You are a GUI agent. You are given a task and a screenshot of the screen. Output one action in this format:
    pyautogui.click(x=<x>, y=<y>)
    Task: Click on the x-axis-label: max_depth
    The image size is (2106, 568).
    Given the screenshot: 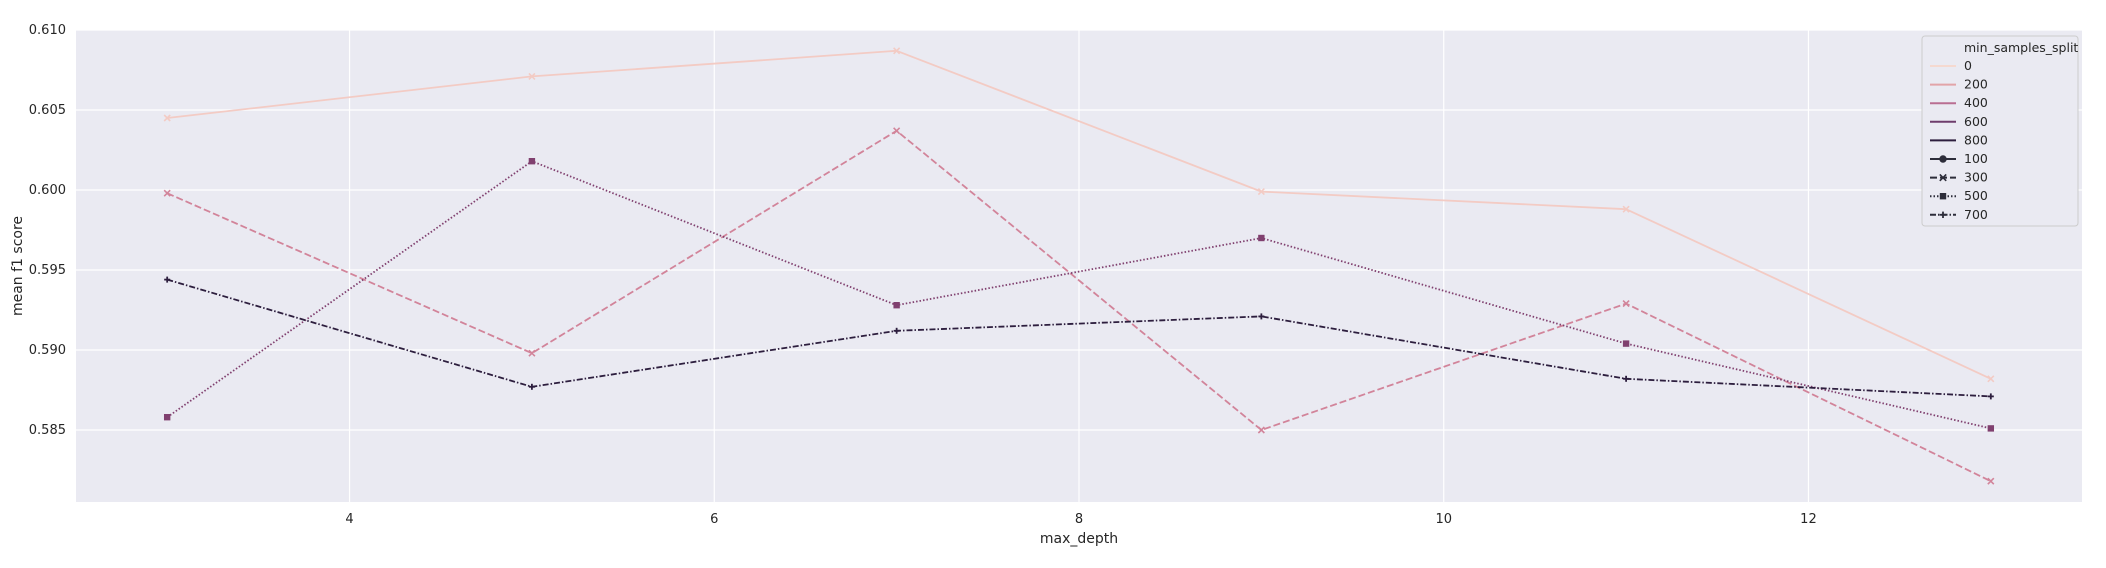 What is the action you would take?
    pyautogui.click(x=1079, y=539)
    